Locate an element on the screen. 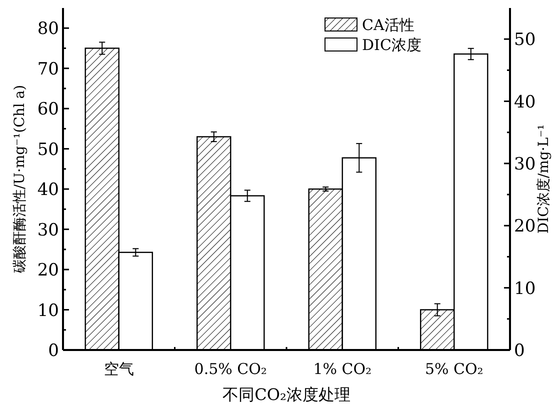  legend-label: CA活性 is located at coordinates (388, 25).